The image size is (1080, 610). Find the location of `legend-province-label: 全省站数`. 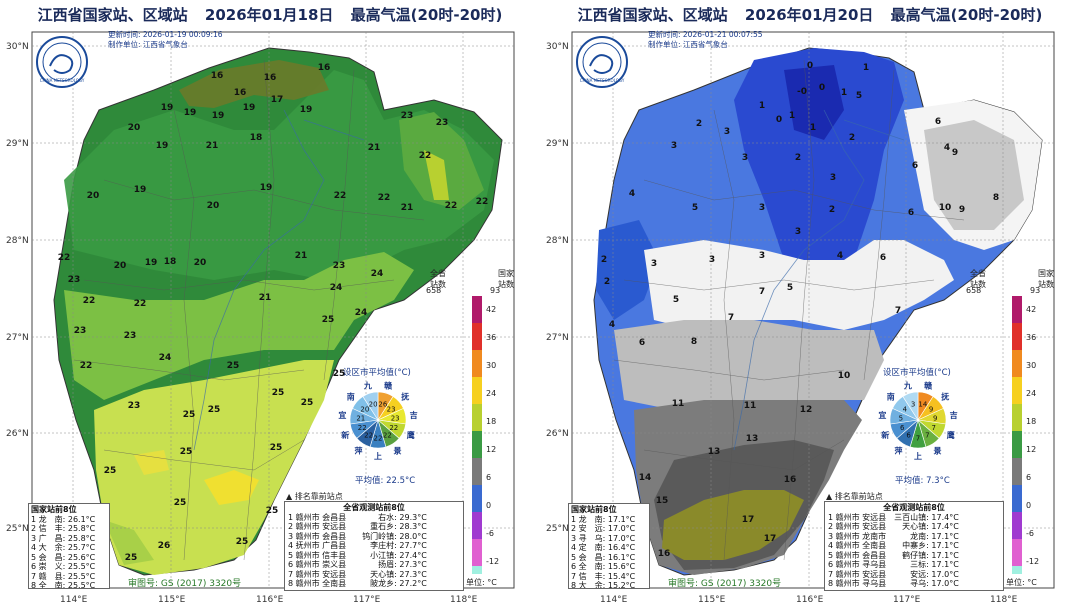

legend-province-label: 全省站数 is located at coordinates (978, 279).